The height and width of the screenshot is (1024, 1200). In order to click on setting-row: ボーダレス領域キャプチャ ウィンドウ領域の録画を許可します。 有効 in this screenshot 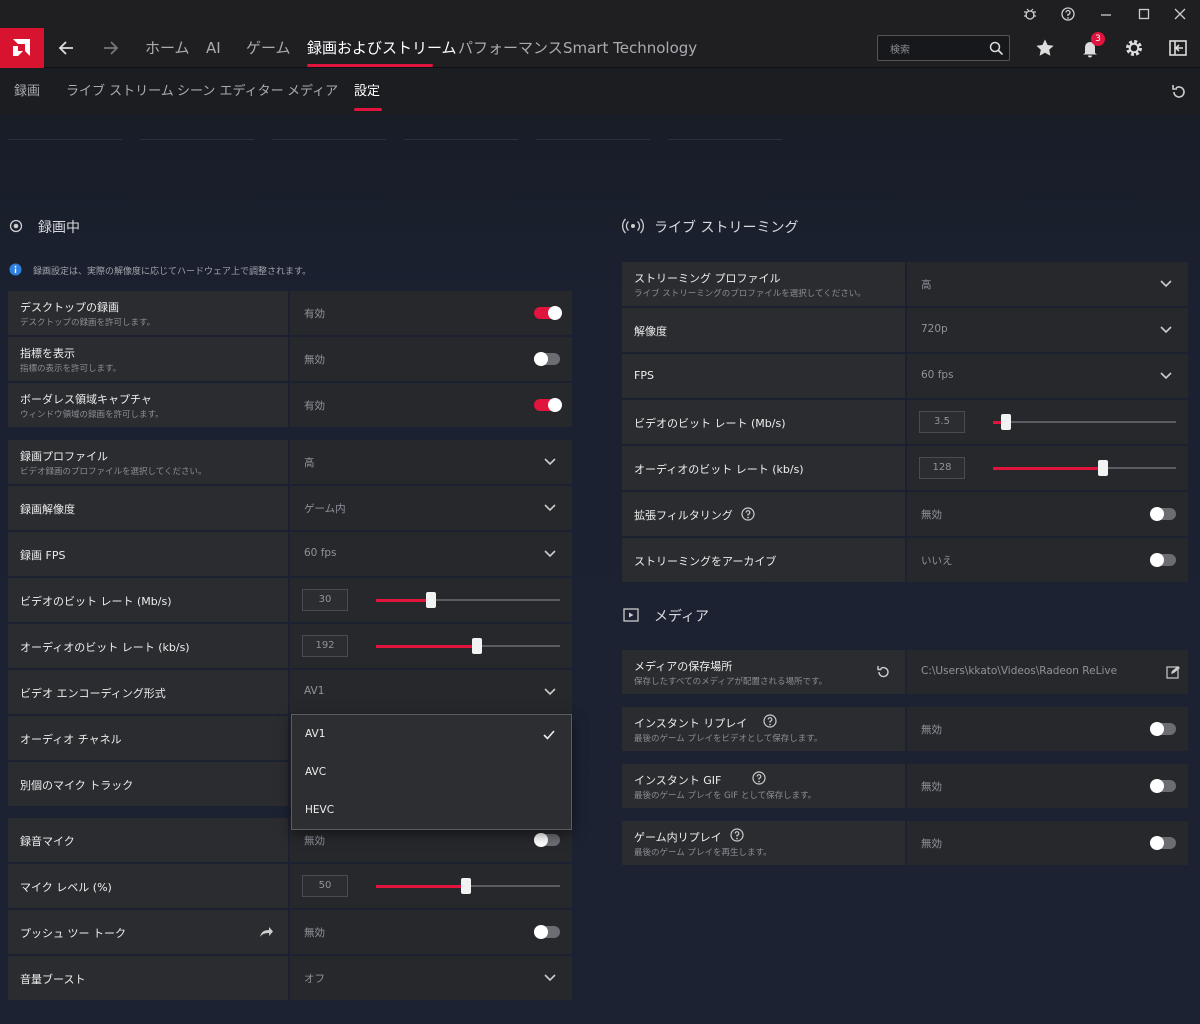, I will do `click(290, 405)`.